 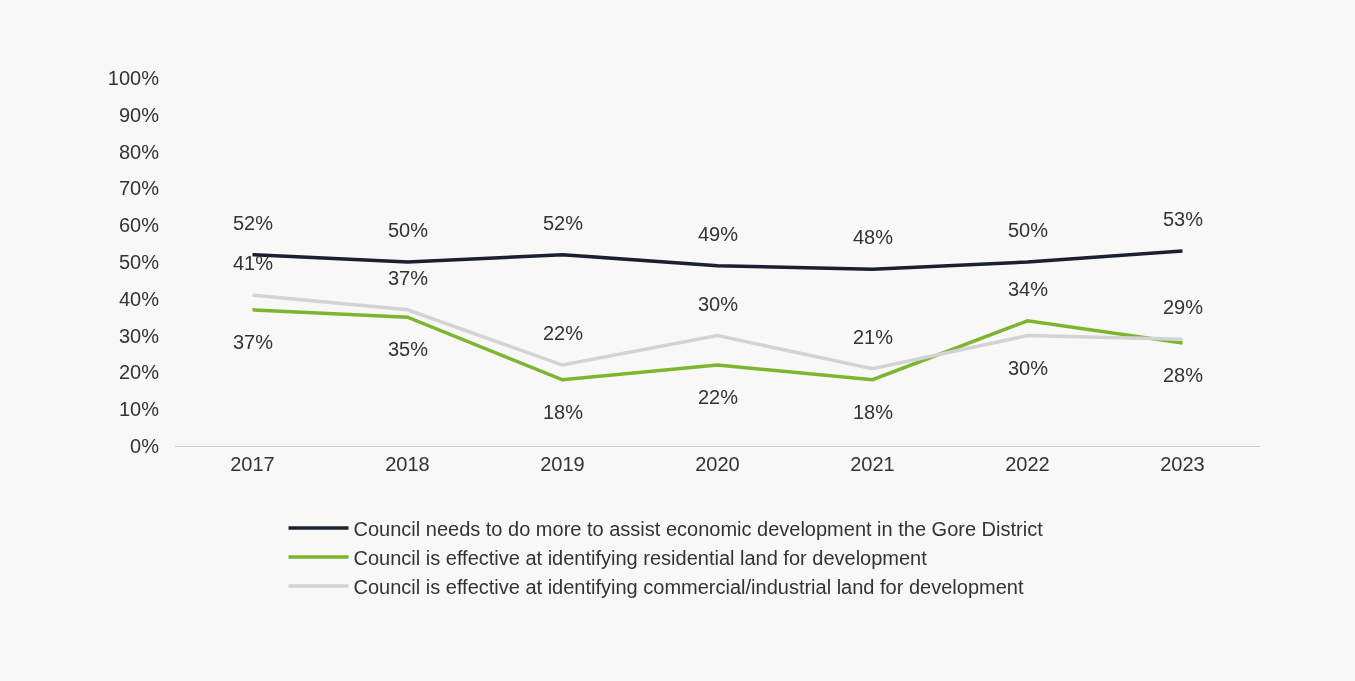 I want to click on data-label: 49%, so click(x=718, y=234).